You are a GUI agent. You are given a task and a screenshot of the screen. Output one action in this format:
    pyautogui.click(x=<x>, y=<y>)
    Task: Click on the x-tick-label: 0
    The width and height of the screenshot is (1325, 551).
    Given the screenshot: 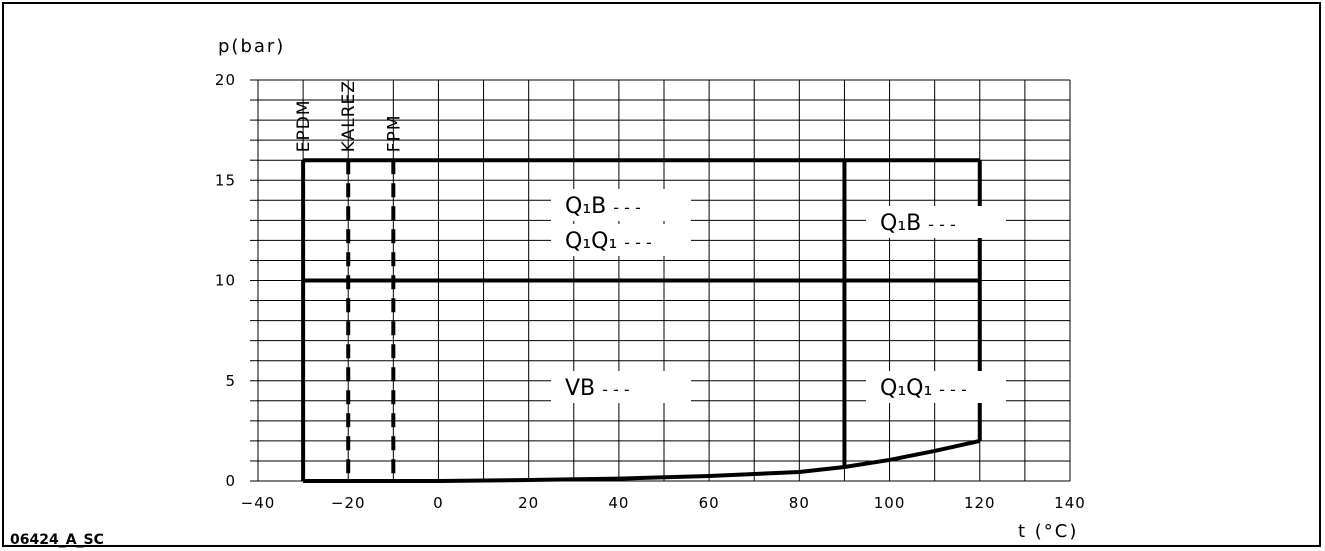 What is the action you would take?
    pyautogui.click(x=438, y=503)
    